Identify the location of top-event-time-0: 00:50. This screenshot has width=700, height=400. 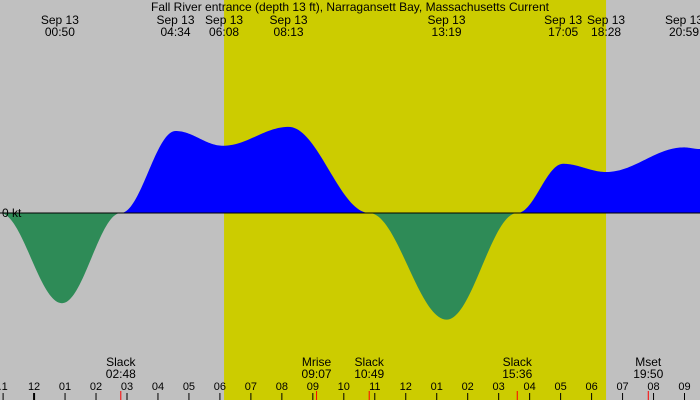
(60, 32).